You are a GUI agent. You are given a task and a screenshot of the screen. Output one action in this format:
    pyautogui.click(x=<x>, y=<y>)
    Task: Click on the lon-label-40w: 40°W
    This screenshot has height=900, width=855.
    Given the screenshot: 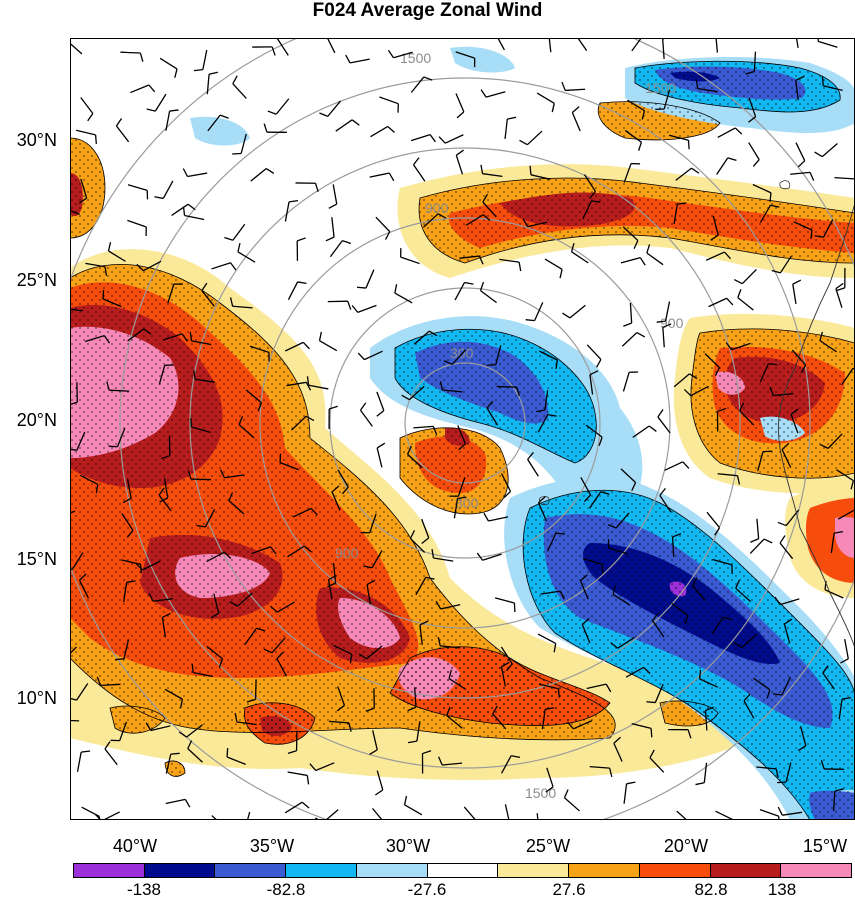 What is the action you would take?
    pyautogui.click(x=135, y=846)
    